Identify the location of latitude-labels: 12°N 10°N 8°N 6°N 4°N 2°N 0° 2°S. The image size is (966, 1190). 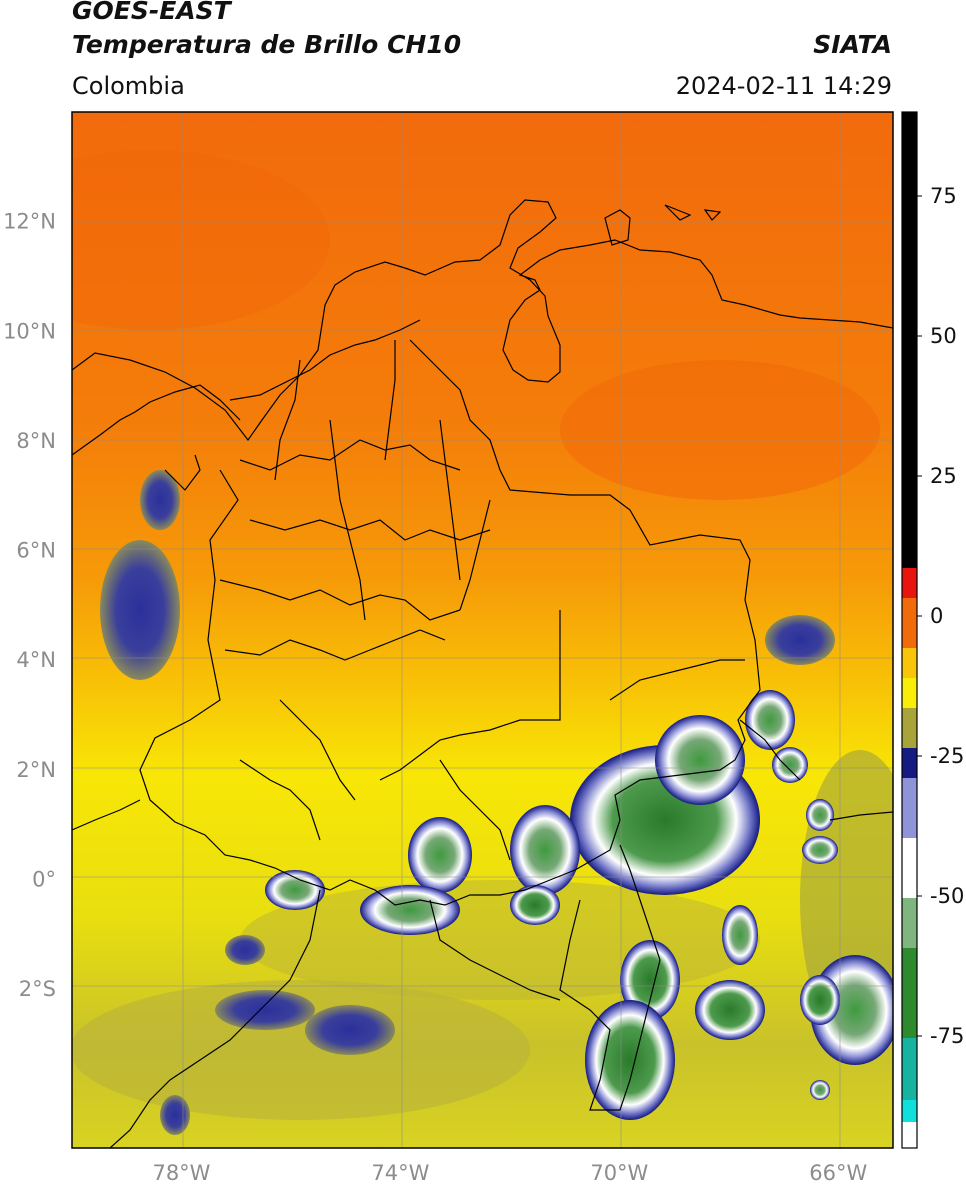
(29, 605).